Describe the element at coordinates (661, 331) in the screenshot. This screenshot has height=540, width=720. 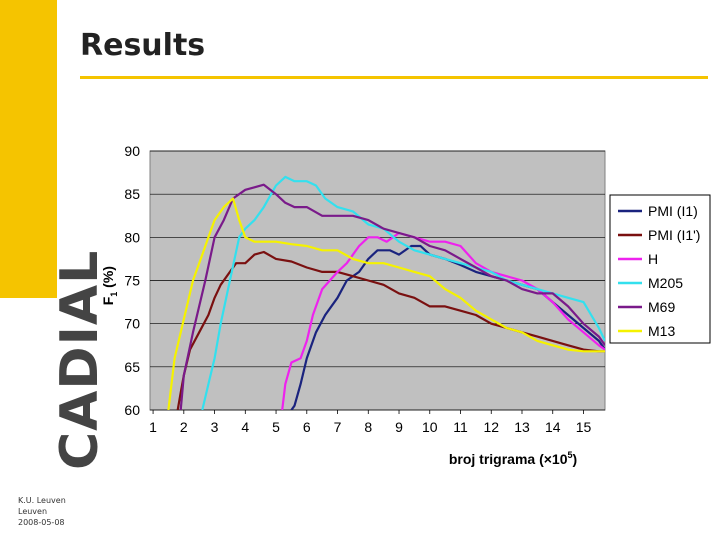
I see `legend-label: M13` at that location.